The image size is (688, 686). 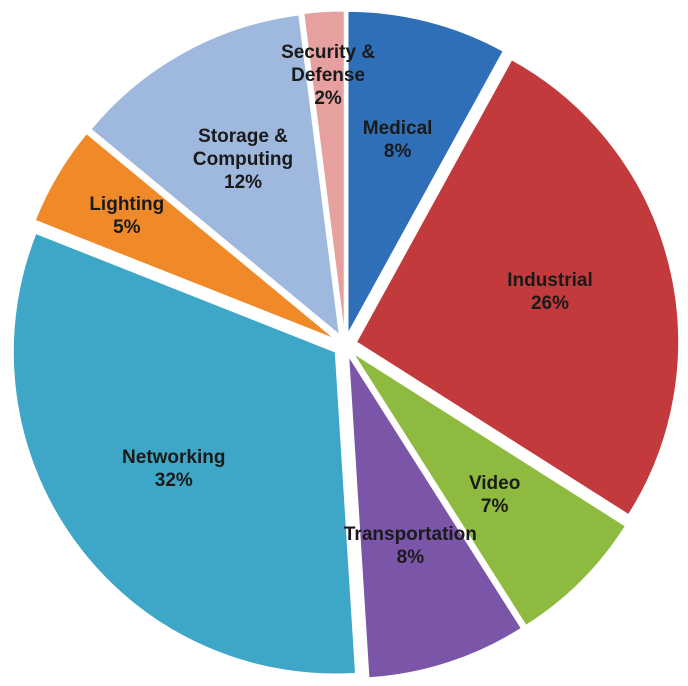 I want to click on slice-label: Storage & Computing, so click(x=243, y=148).